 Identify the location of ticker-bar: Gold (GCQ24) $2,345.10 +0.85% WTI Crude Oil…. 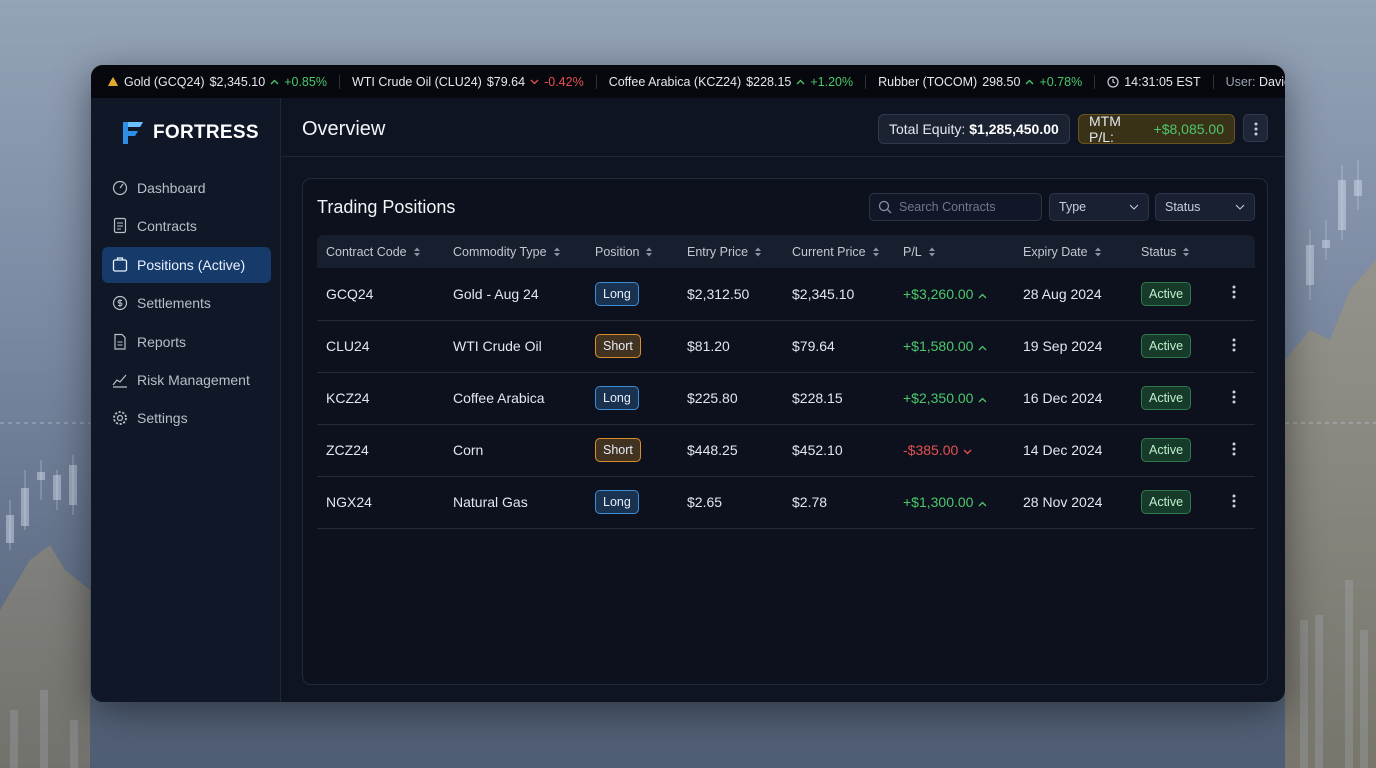
(688, 81).